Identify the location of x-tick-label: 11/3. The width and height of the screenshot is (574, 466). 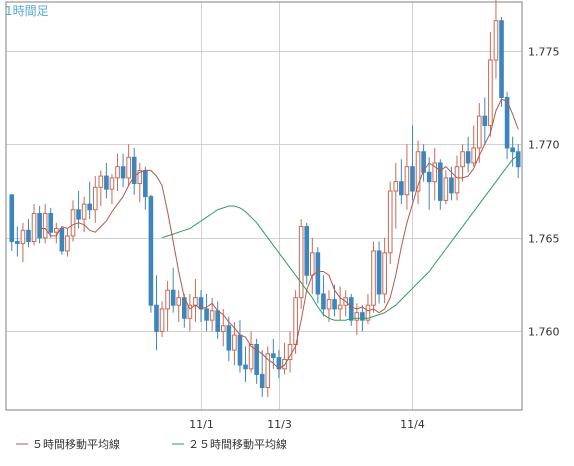
(279, 424).